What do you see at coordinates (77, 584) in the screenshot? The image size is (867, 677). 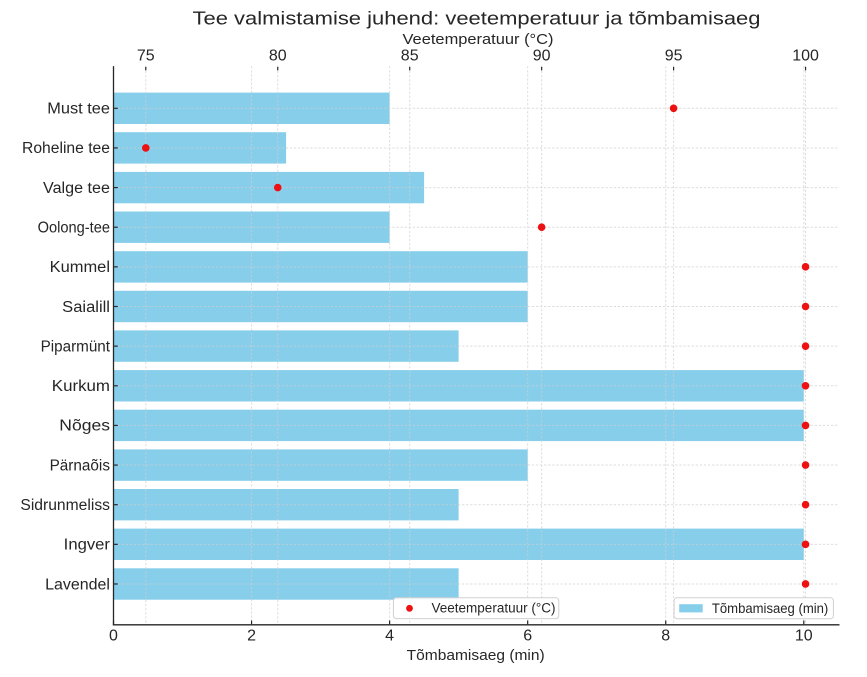 I see `svg-text: Lavendel` at bounding box center [77, 584].